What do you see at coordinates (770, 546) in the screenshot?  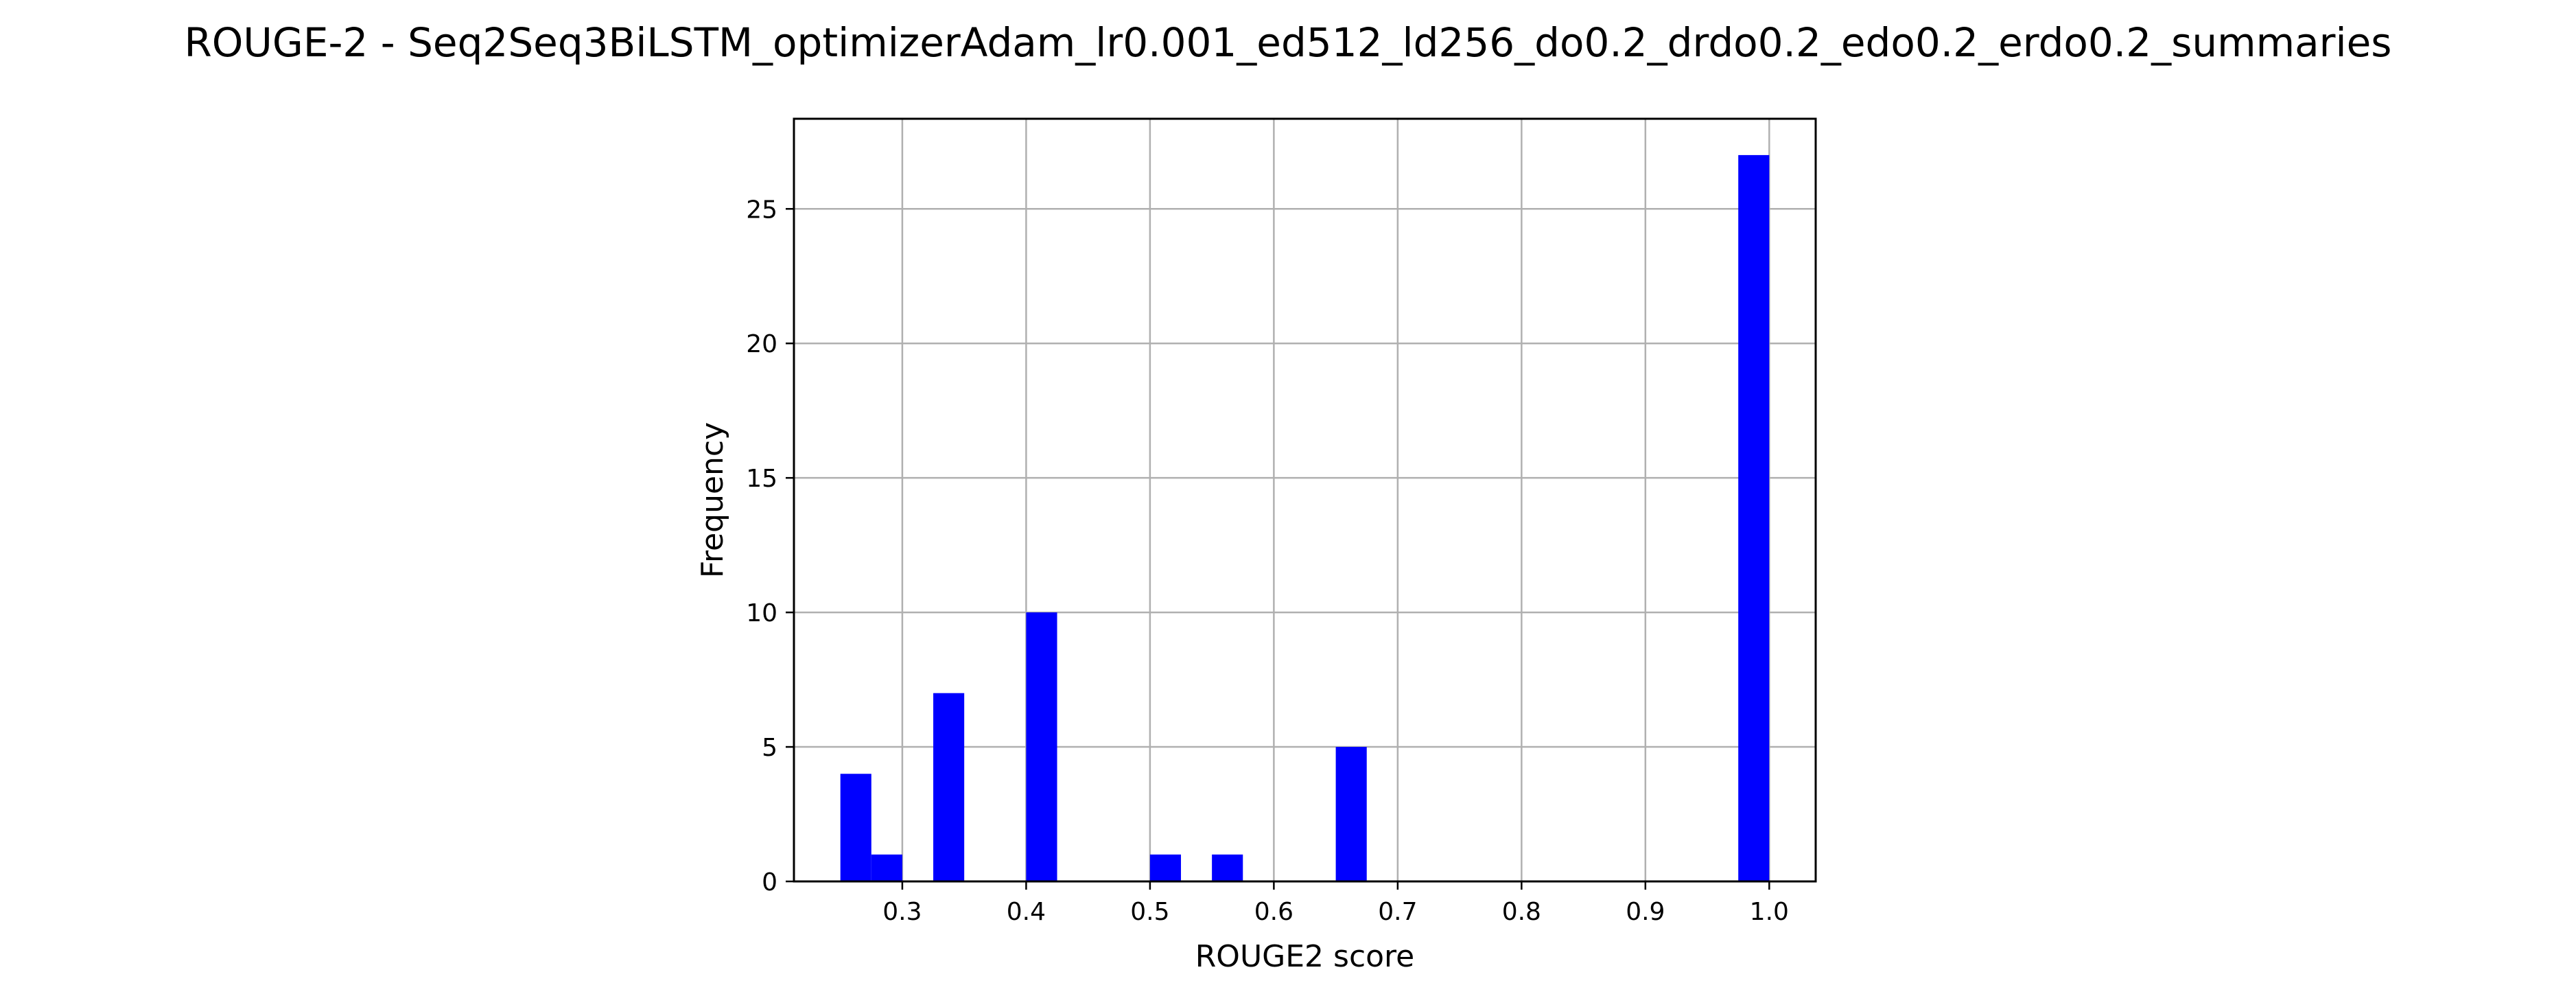 I see `y-axis-ticks: 0 5 10 15 20 25` at bounding box center [770, 546].